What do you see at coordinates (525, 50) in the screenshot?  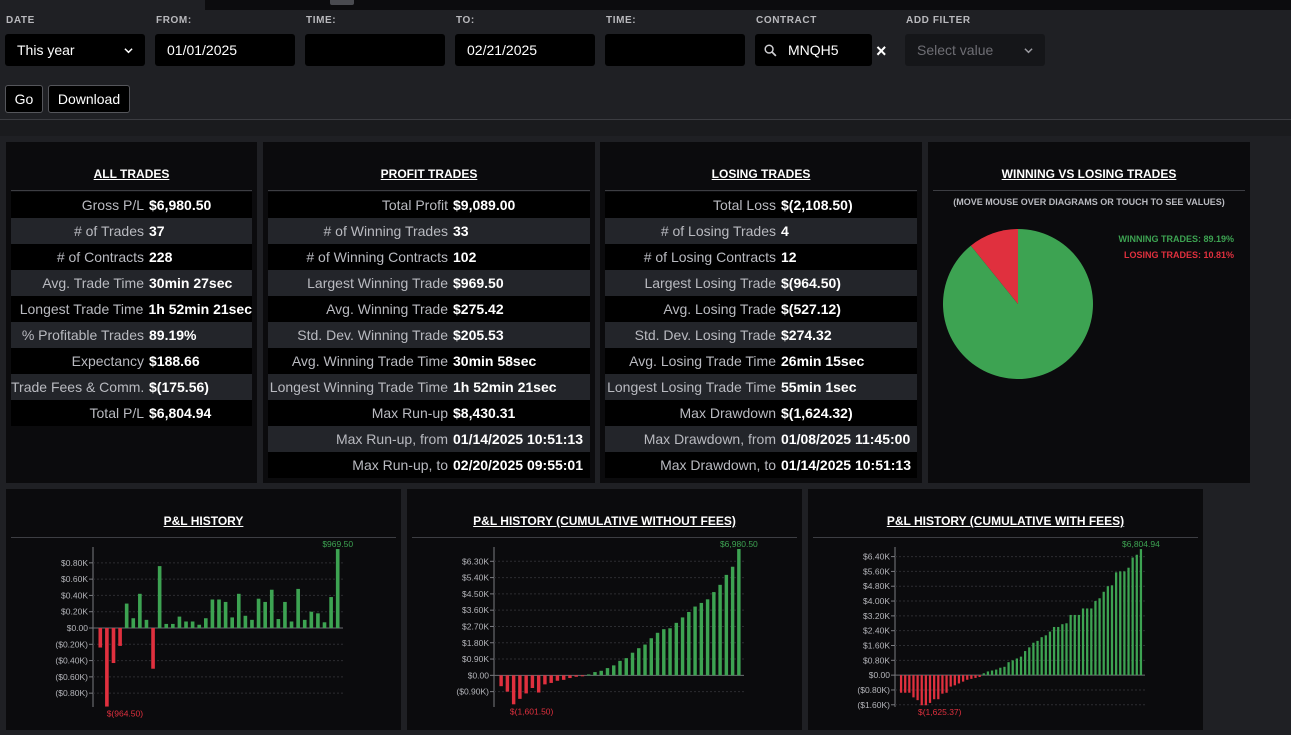 I see `to-date-input: 02/21/2025` at bounding box center [525, 50].